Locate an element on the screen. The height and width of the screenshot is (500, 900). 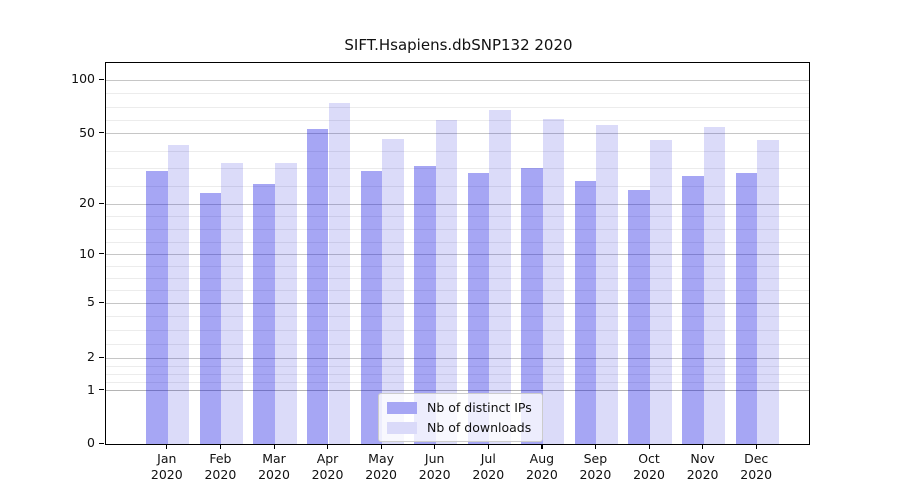
y-tick-label: 50 is located at coordinates (87, 132).